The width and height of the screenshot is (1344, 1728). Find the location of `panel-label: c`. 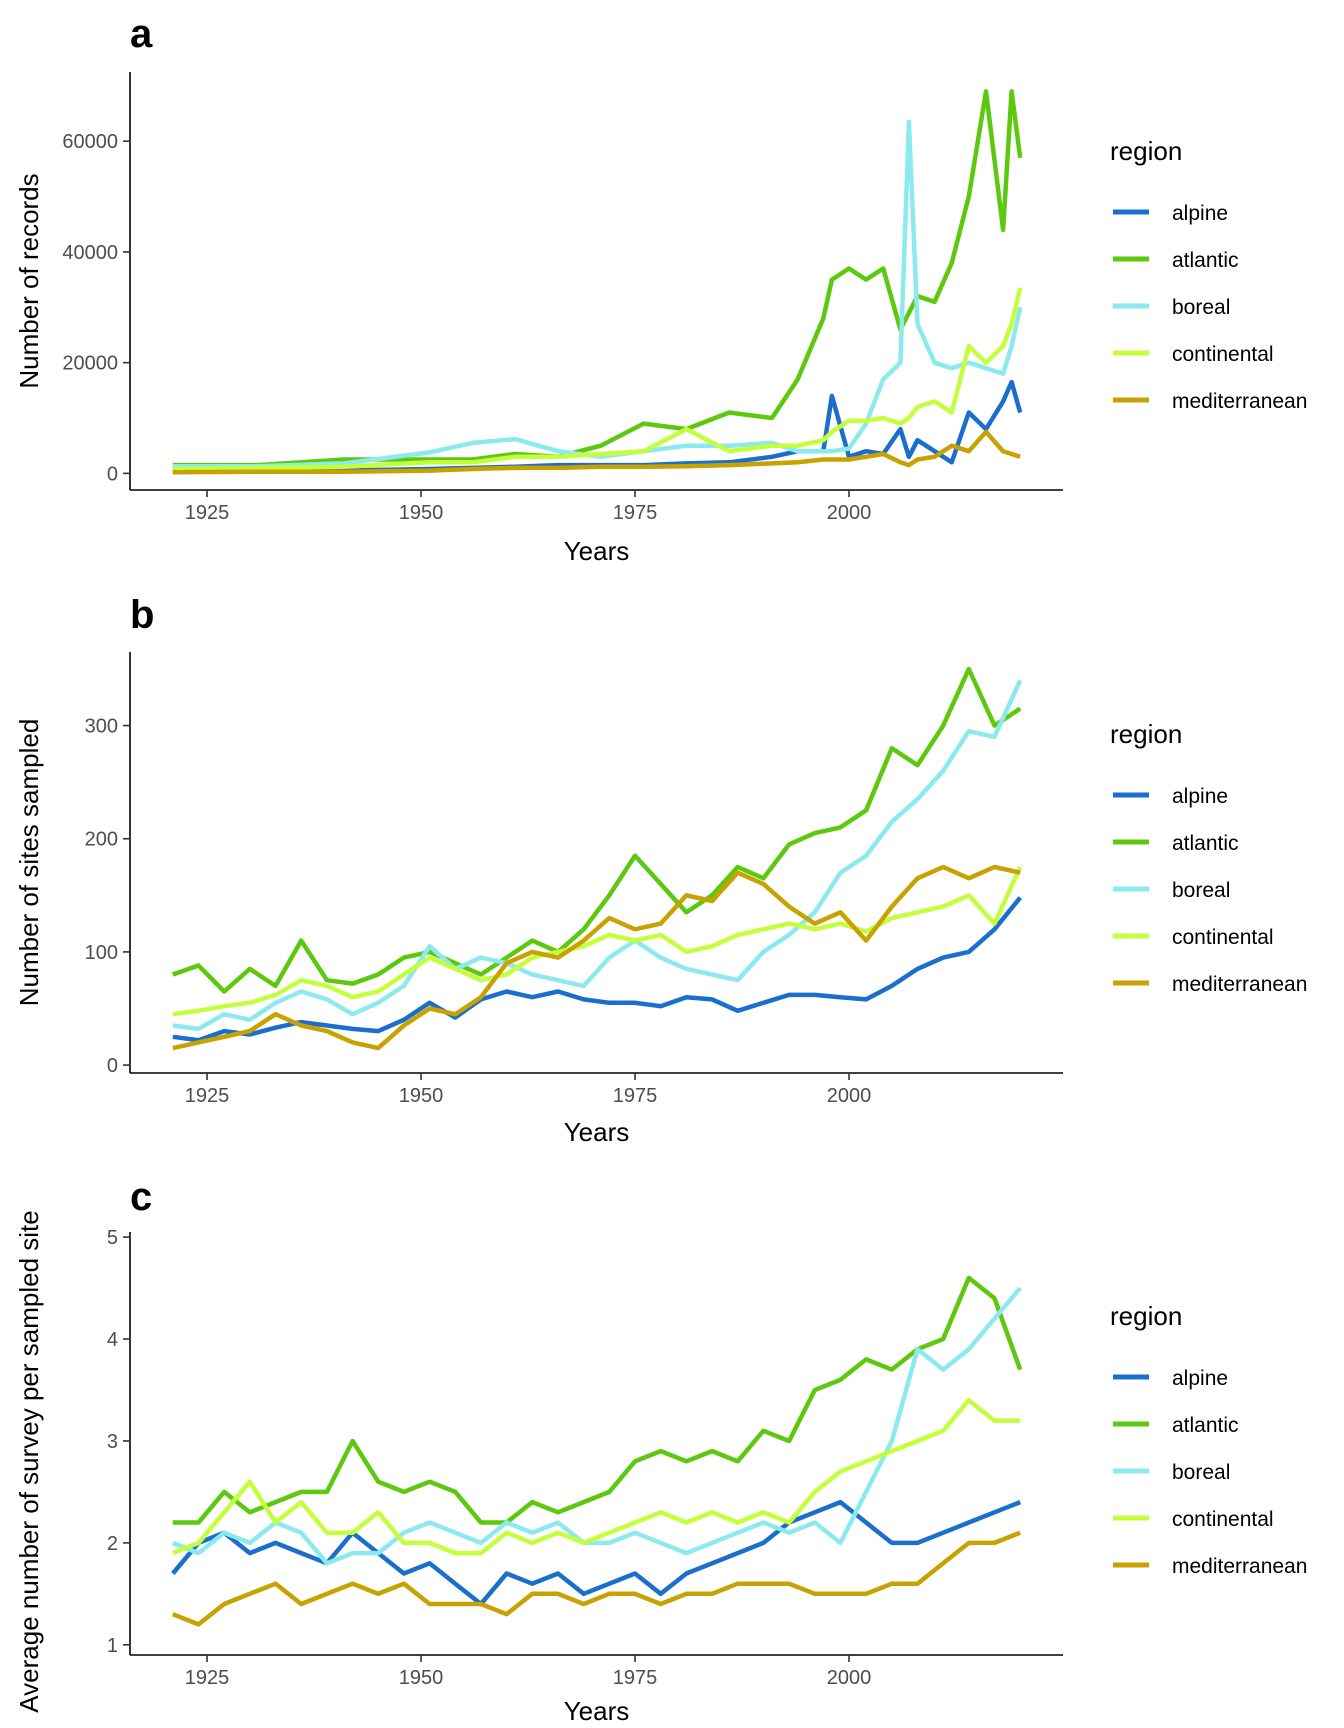

panel-label: c is located at coordinates (141, 1197).